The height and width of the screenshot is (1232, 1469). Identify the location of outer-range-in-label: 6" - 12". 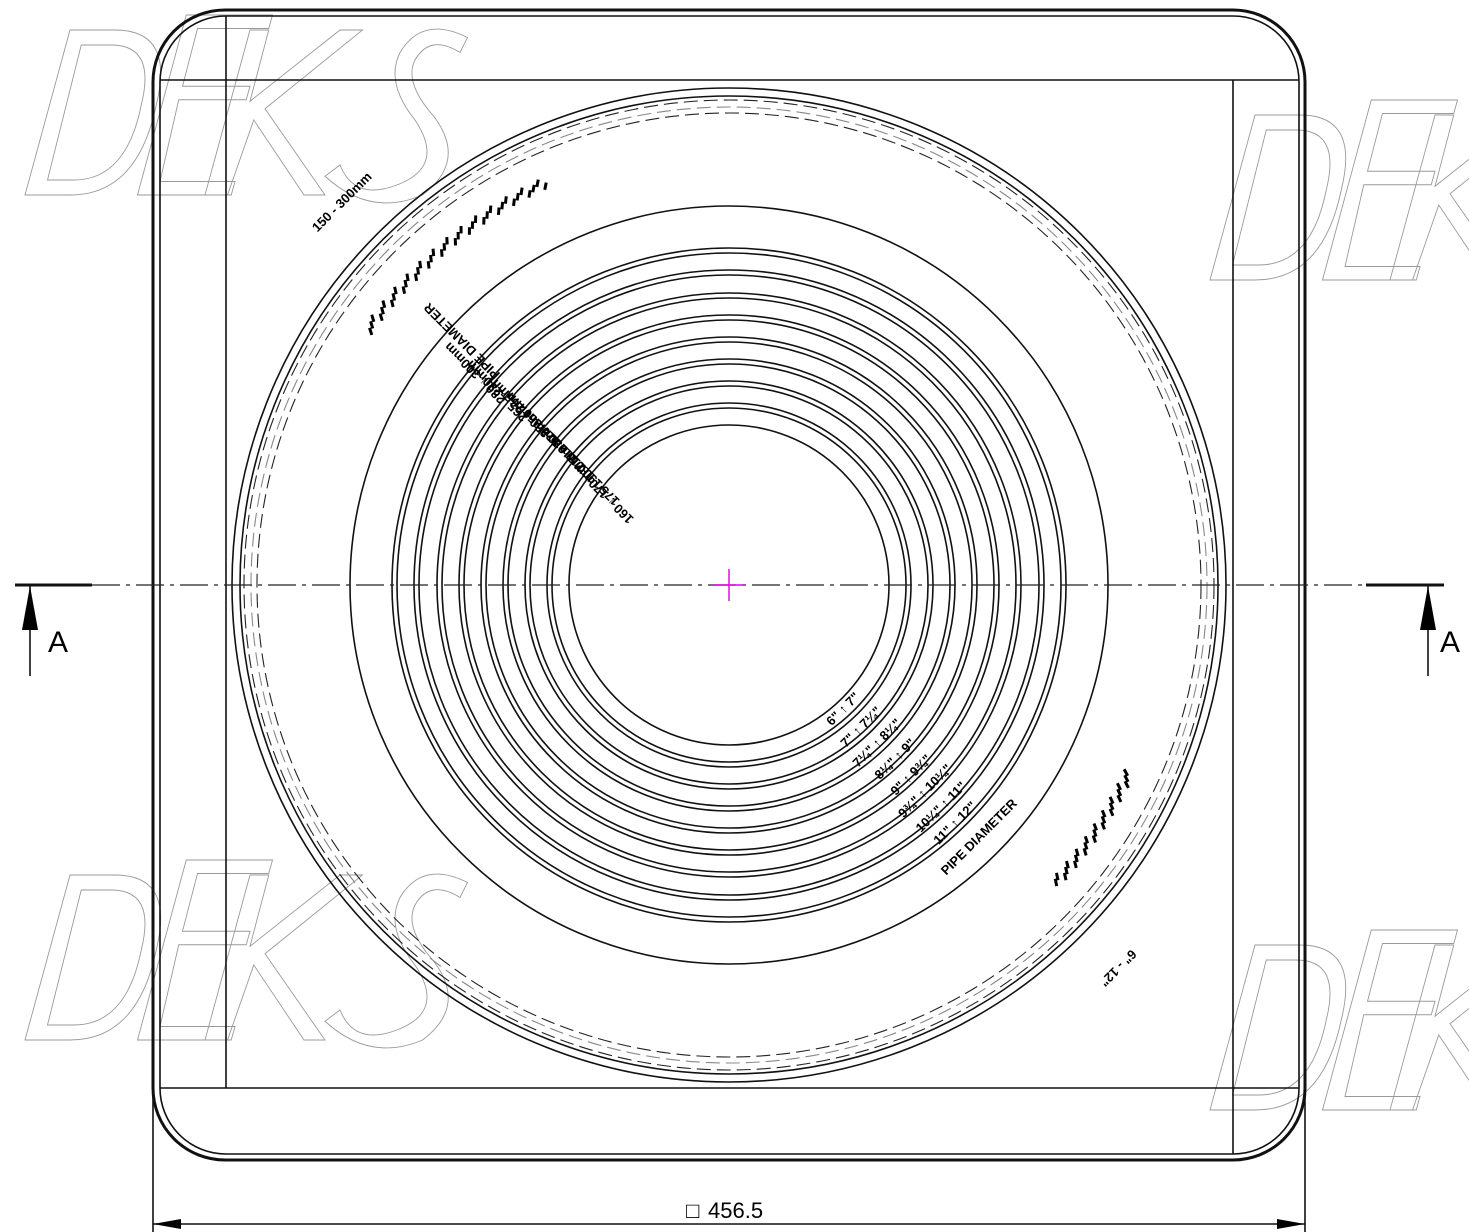
(1118, 968).